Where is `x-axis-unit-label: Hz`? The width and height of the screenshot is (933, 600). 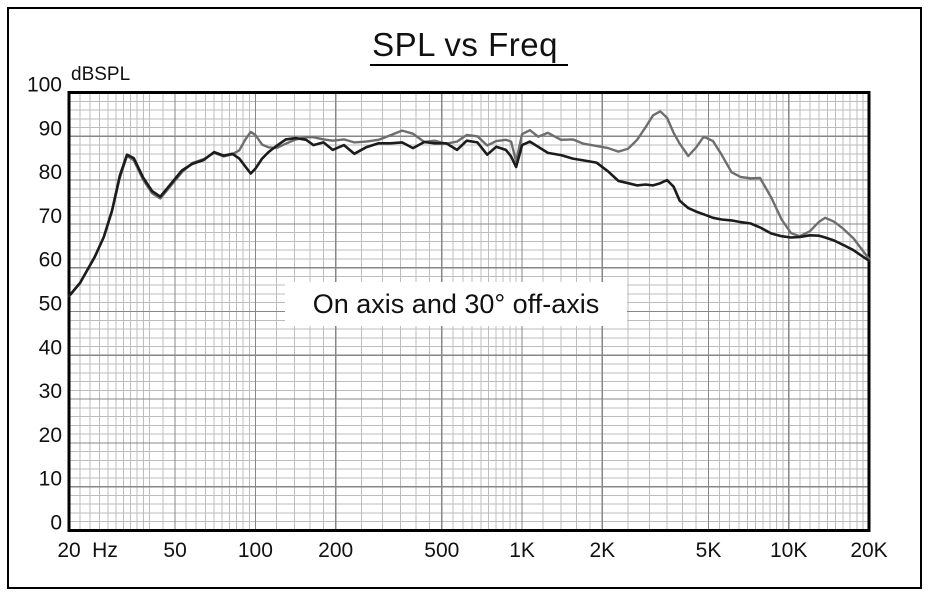
x-axis-unit-label: Hz is located at coordinates (105, 550).